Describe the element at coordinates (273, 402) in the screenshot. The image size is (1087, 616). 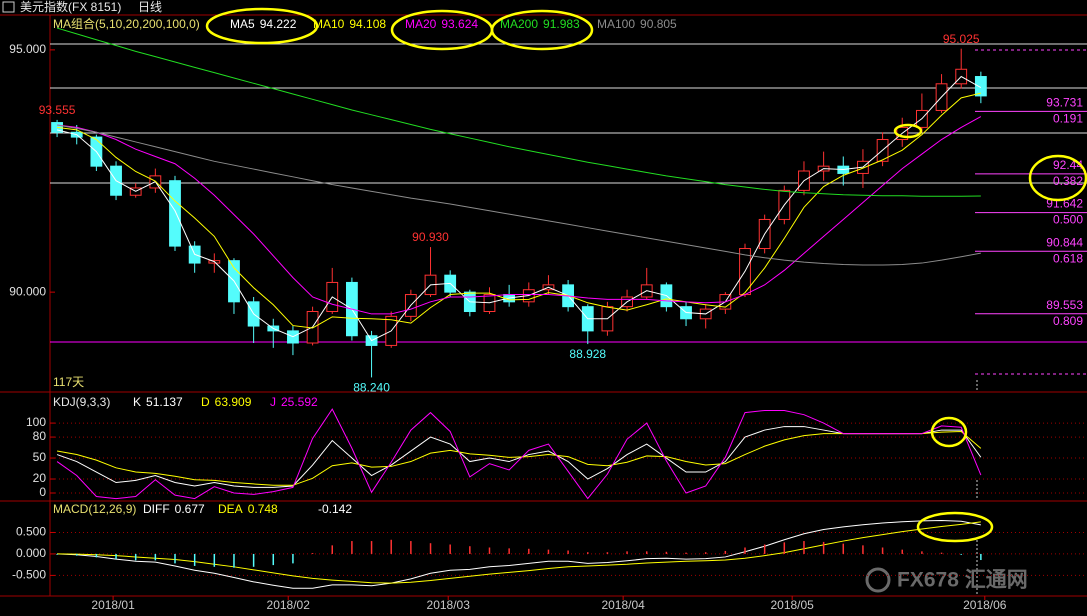
I see `legend-name: J` at that location.